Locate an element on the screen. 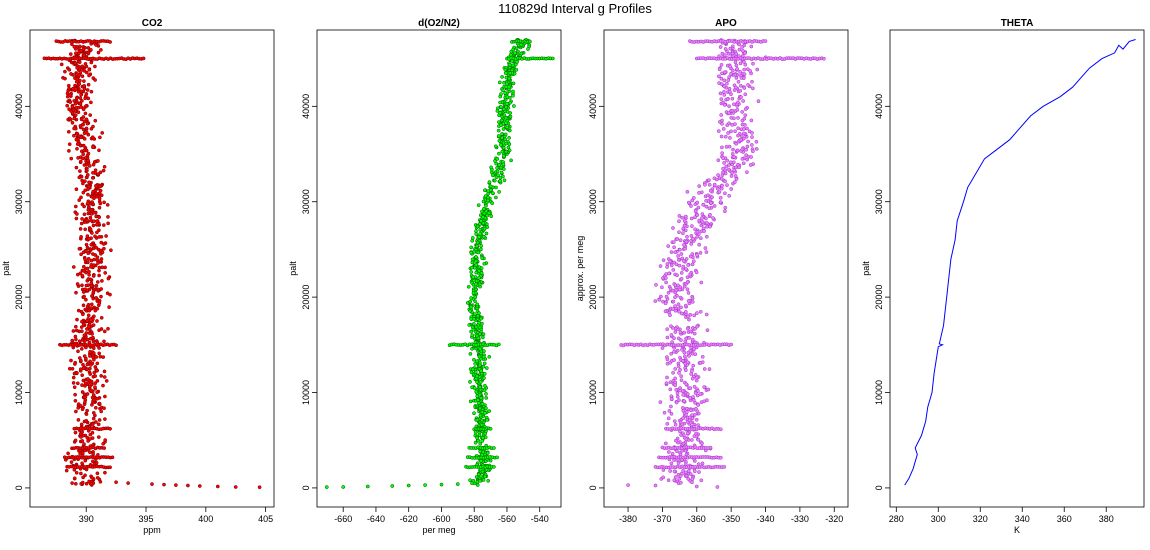 The image size is (1150, 550). x-tick-label: 300 is located at coordinates (938, 519).